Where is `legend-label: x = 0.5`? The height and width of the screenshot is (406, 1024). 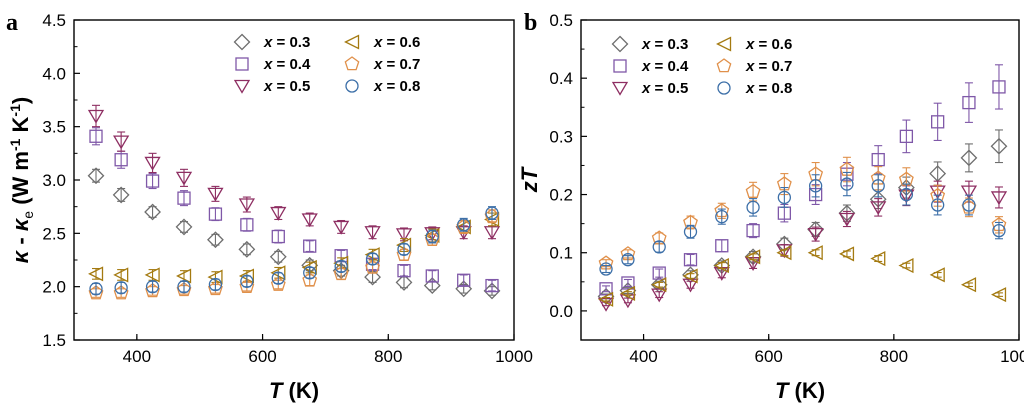 legend-label: x = 0.5 is located at coordinates (664, 88).